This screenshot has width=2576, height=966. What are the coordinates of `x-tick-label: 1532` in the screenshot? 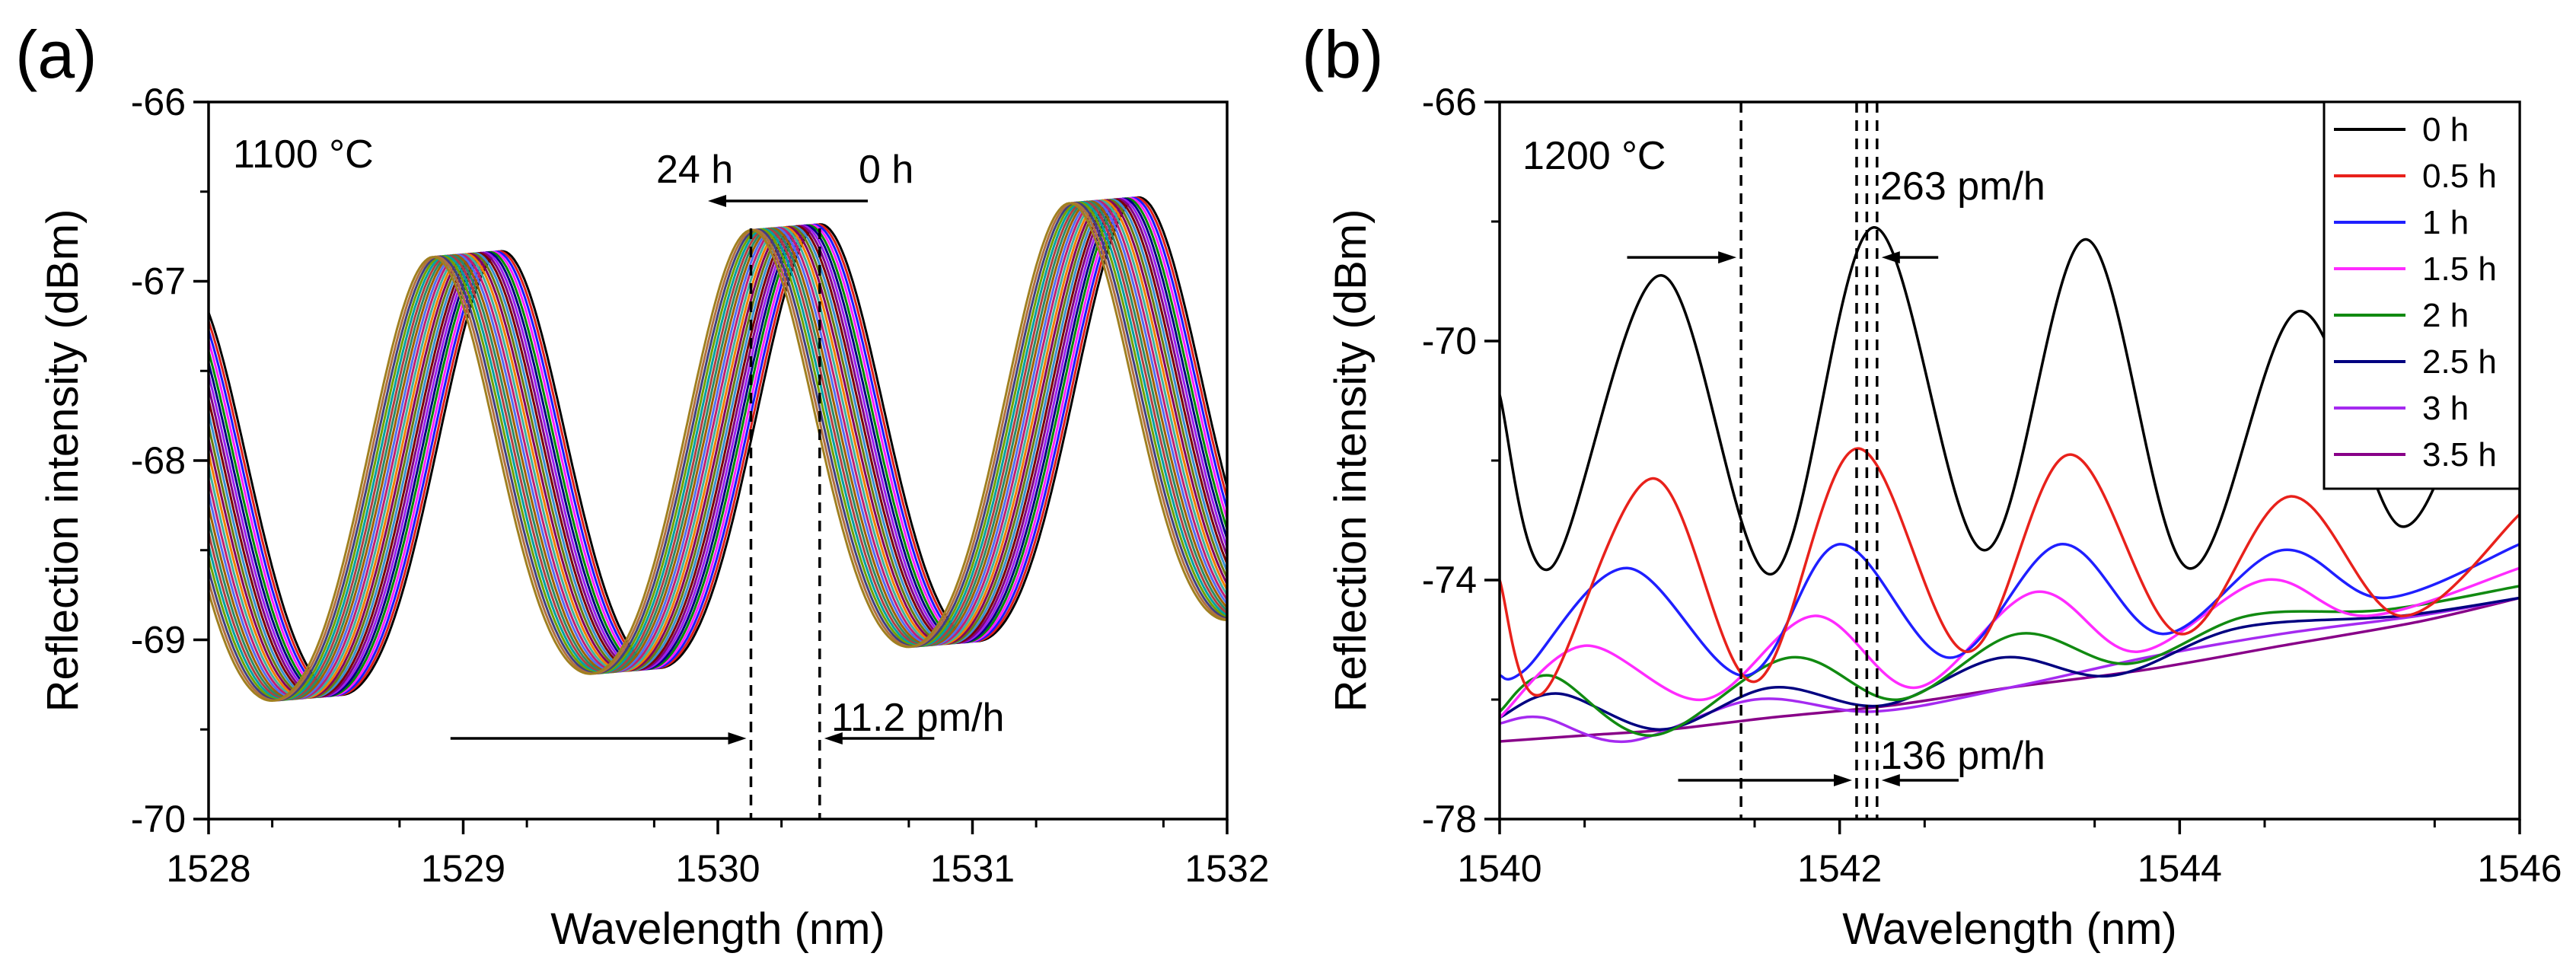 It's located at (1226, 868).